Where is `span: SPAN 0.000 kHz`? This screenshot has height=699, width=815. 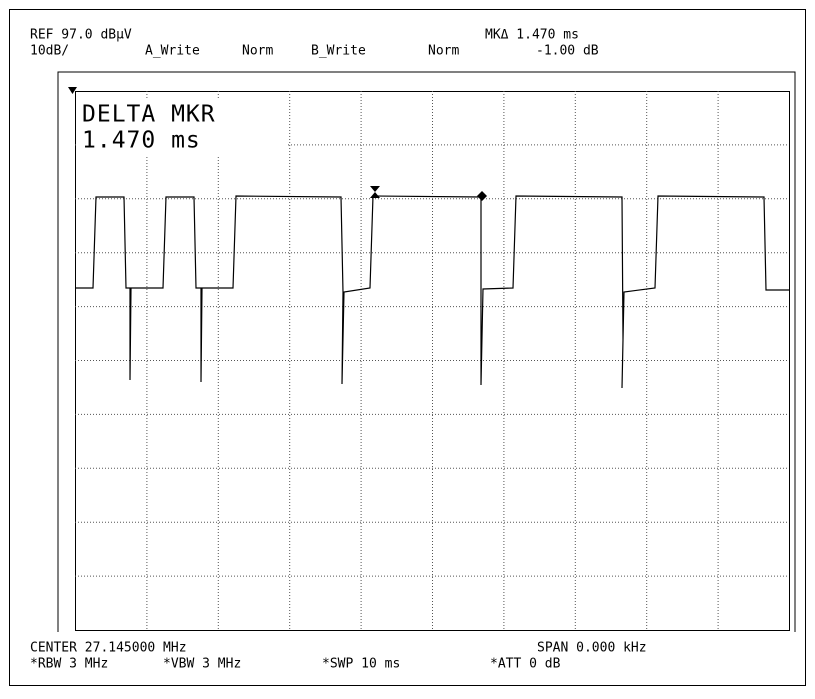 span: SPAN 0.000 kHz is located at coordinates (592, 648).